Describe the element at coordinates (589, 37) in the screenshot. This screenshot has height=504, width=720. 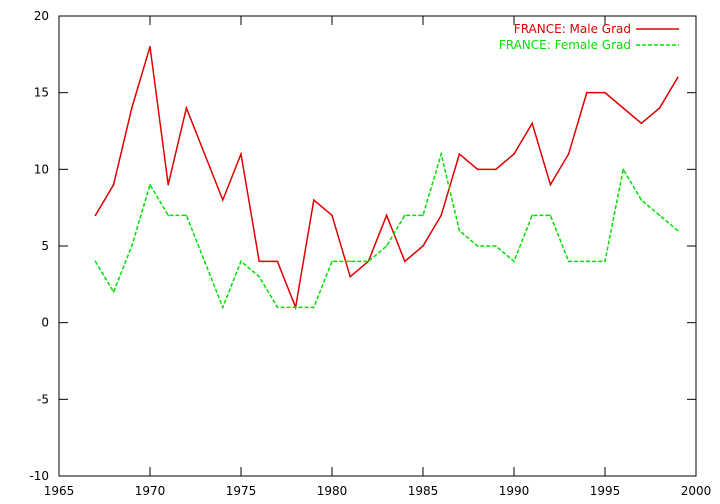
I see `legend: FRANCE: Male Grad FRANCE: Female Grad` at that location.